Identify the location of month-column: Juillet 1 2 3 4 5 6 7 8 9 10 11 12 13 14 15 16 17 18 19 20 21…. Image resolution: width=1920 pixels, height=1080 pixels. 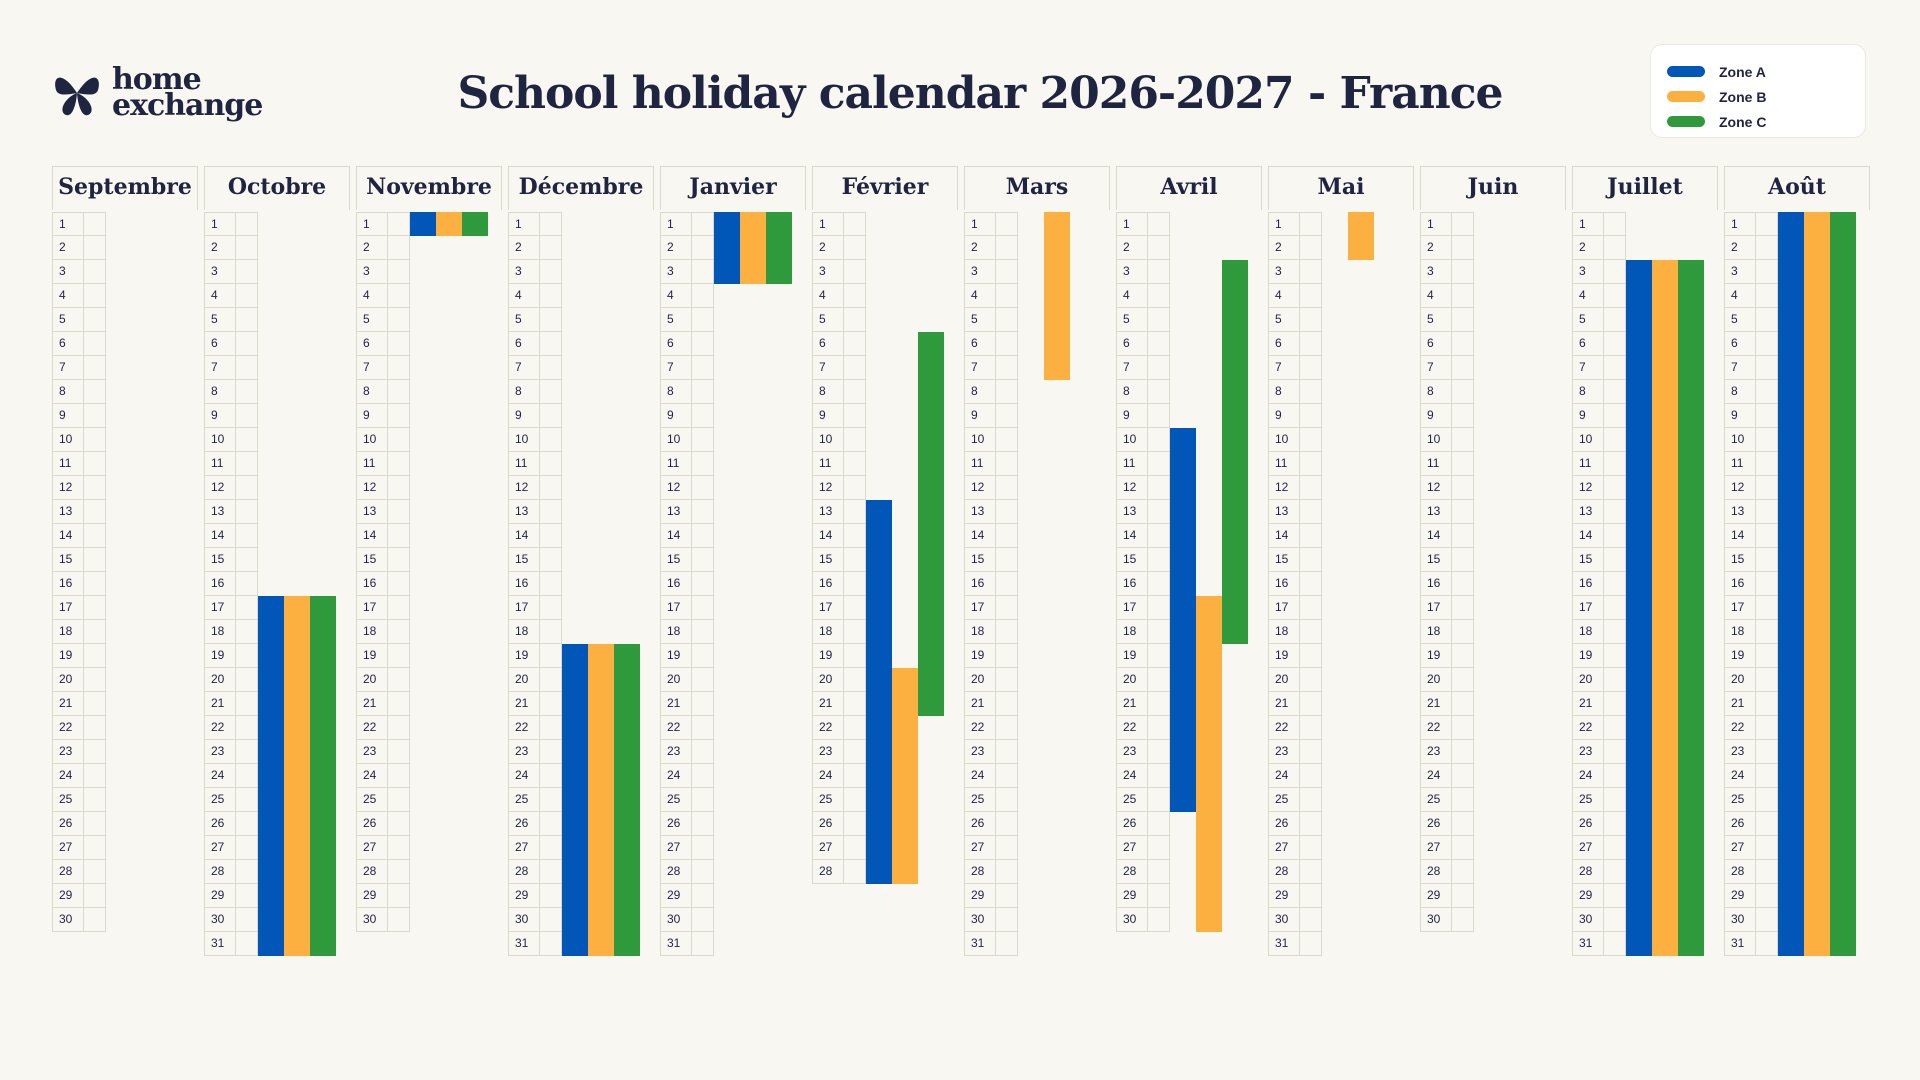
(1645, 571).